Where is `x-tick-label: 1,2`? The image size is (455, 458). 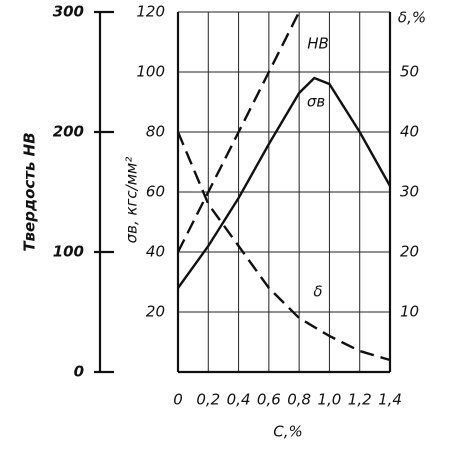 x-tick-label: 1,2 is located at coordinates (360, 400).